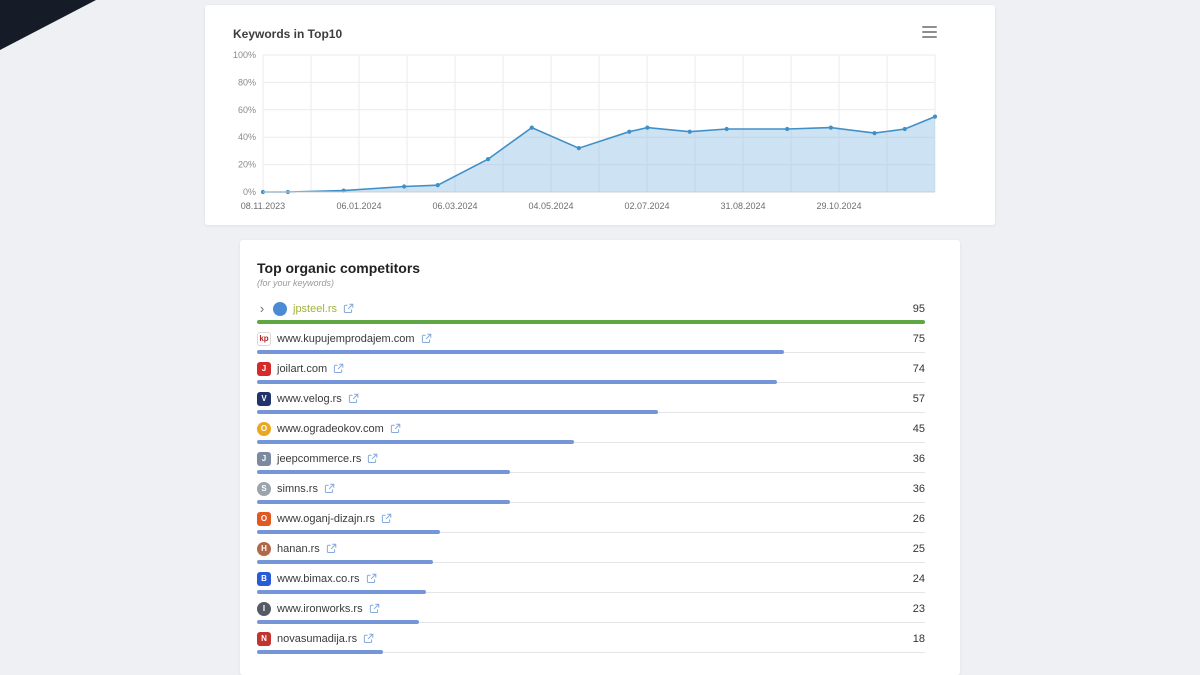 This screenshot has height=675, width=1200. What do you see at coordinates (247, 137) in the screenshot?
I see `svg-text: 40%` at bounding box center [247, 137].